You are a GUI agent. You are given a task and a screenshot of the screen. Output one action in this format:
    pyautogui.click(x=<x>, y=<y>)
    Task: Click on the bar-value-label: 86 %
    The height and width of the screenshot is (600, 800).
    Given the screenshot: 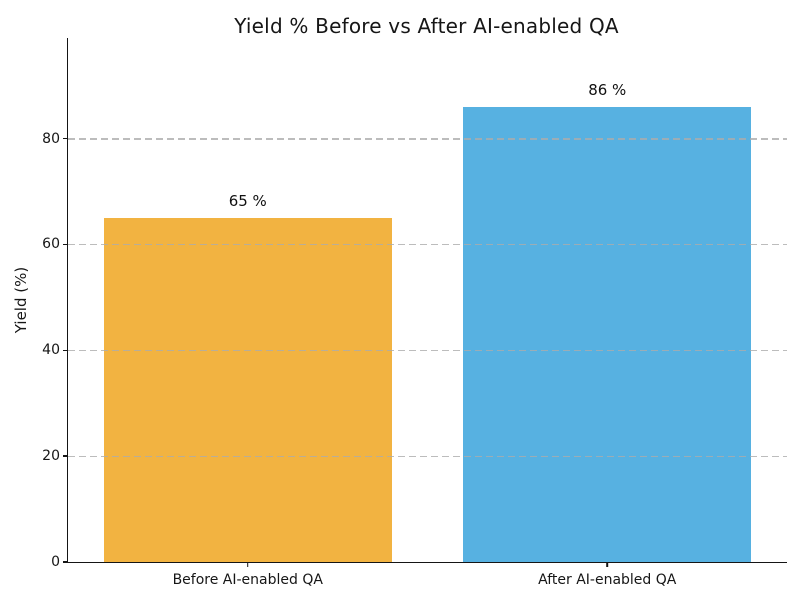 What is the action you would take?
    pyautogui.click(x=607, y=89)
    